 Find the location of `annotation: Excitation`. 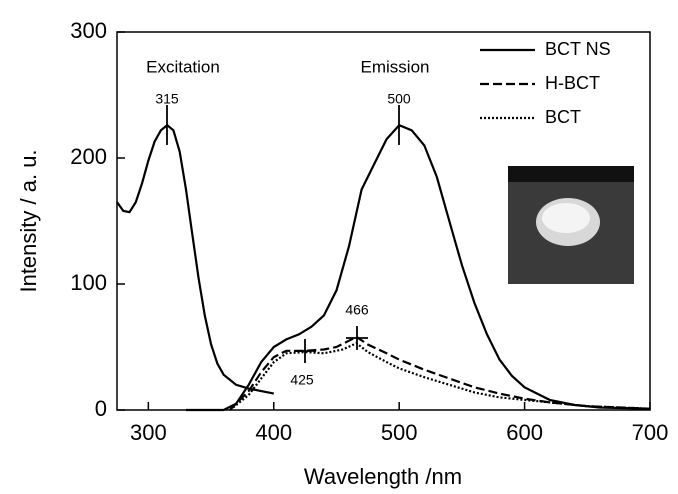

annotation: Excitation is located at coordinates (183, 66).